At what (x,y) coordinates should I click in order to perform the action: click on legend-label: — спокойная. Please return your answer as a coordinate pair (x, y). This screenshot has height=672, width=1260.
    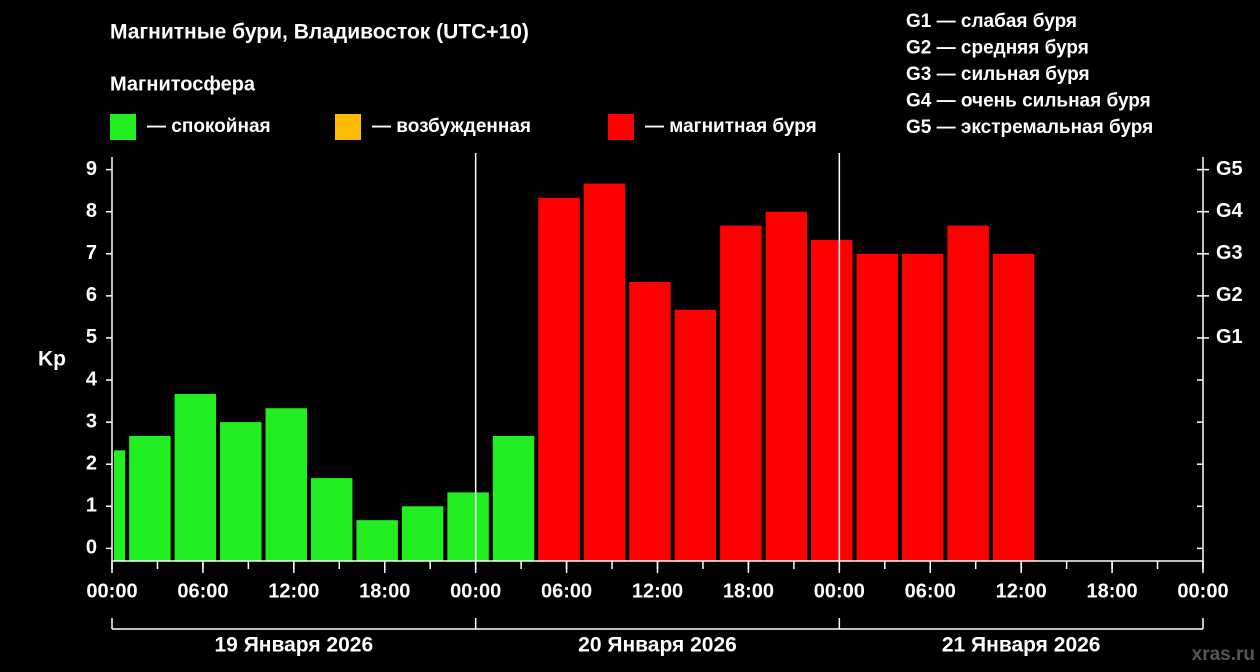
    Looking at the image, I should click on (209, 126).